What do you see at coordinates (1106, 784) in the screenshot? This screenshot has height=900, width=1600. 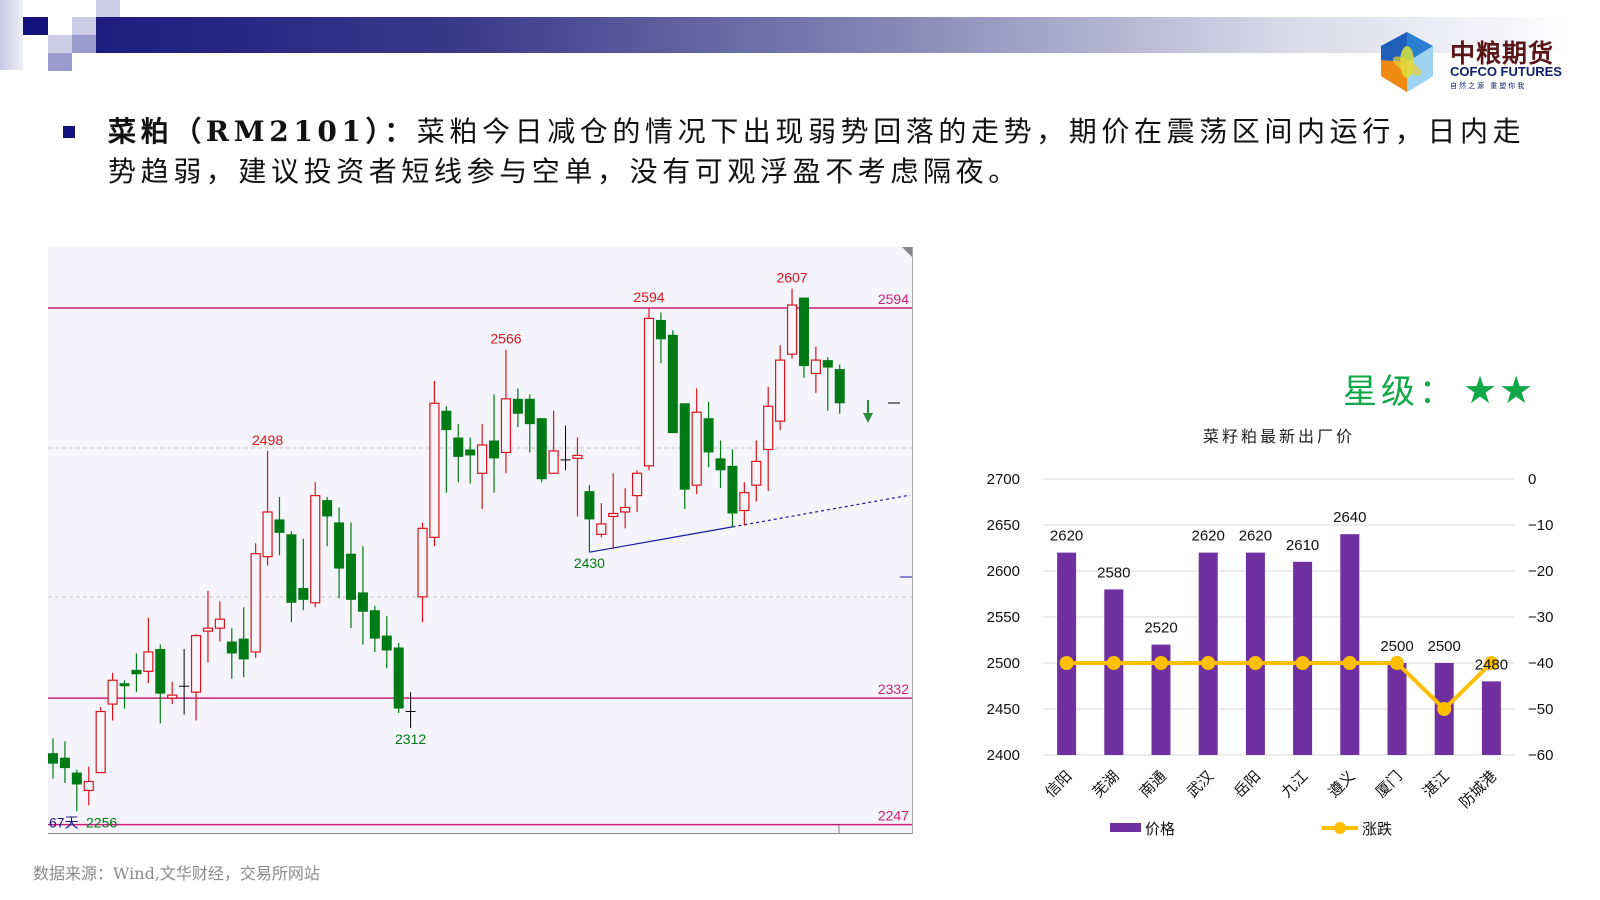 I see `category-label: 芜湖` at bounding box center [1106, 784].